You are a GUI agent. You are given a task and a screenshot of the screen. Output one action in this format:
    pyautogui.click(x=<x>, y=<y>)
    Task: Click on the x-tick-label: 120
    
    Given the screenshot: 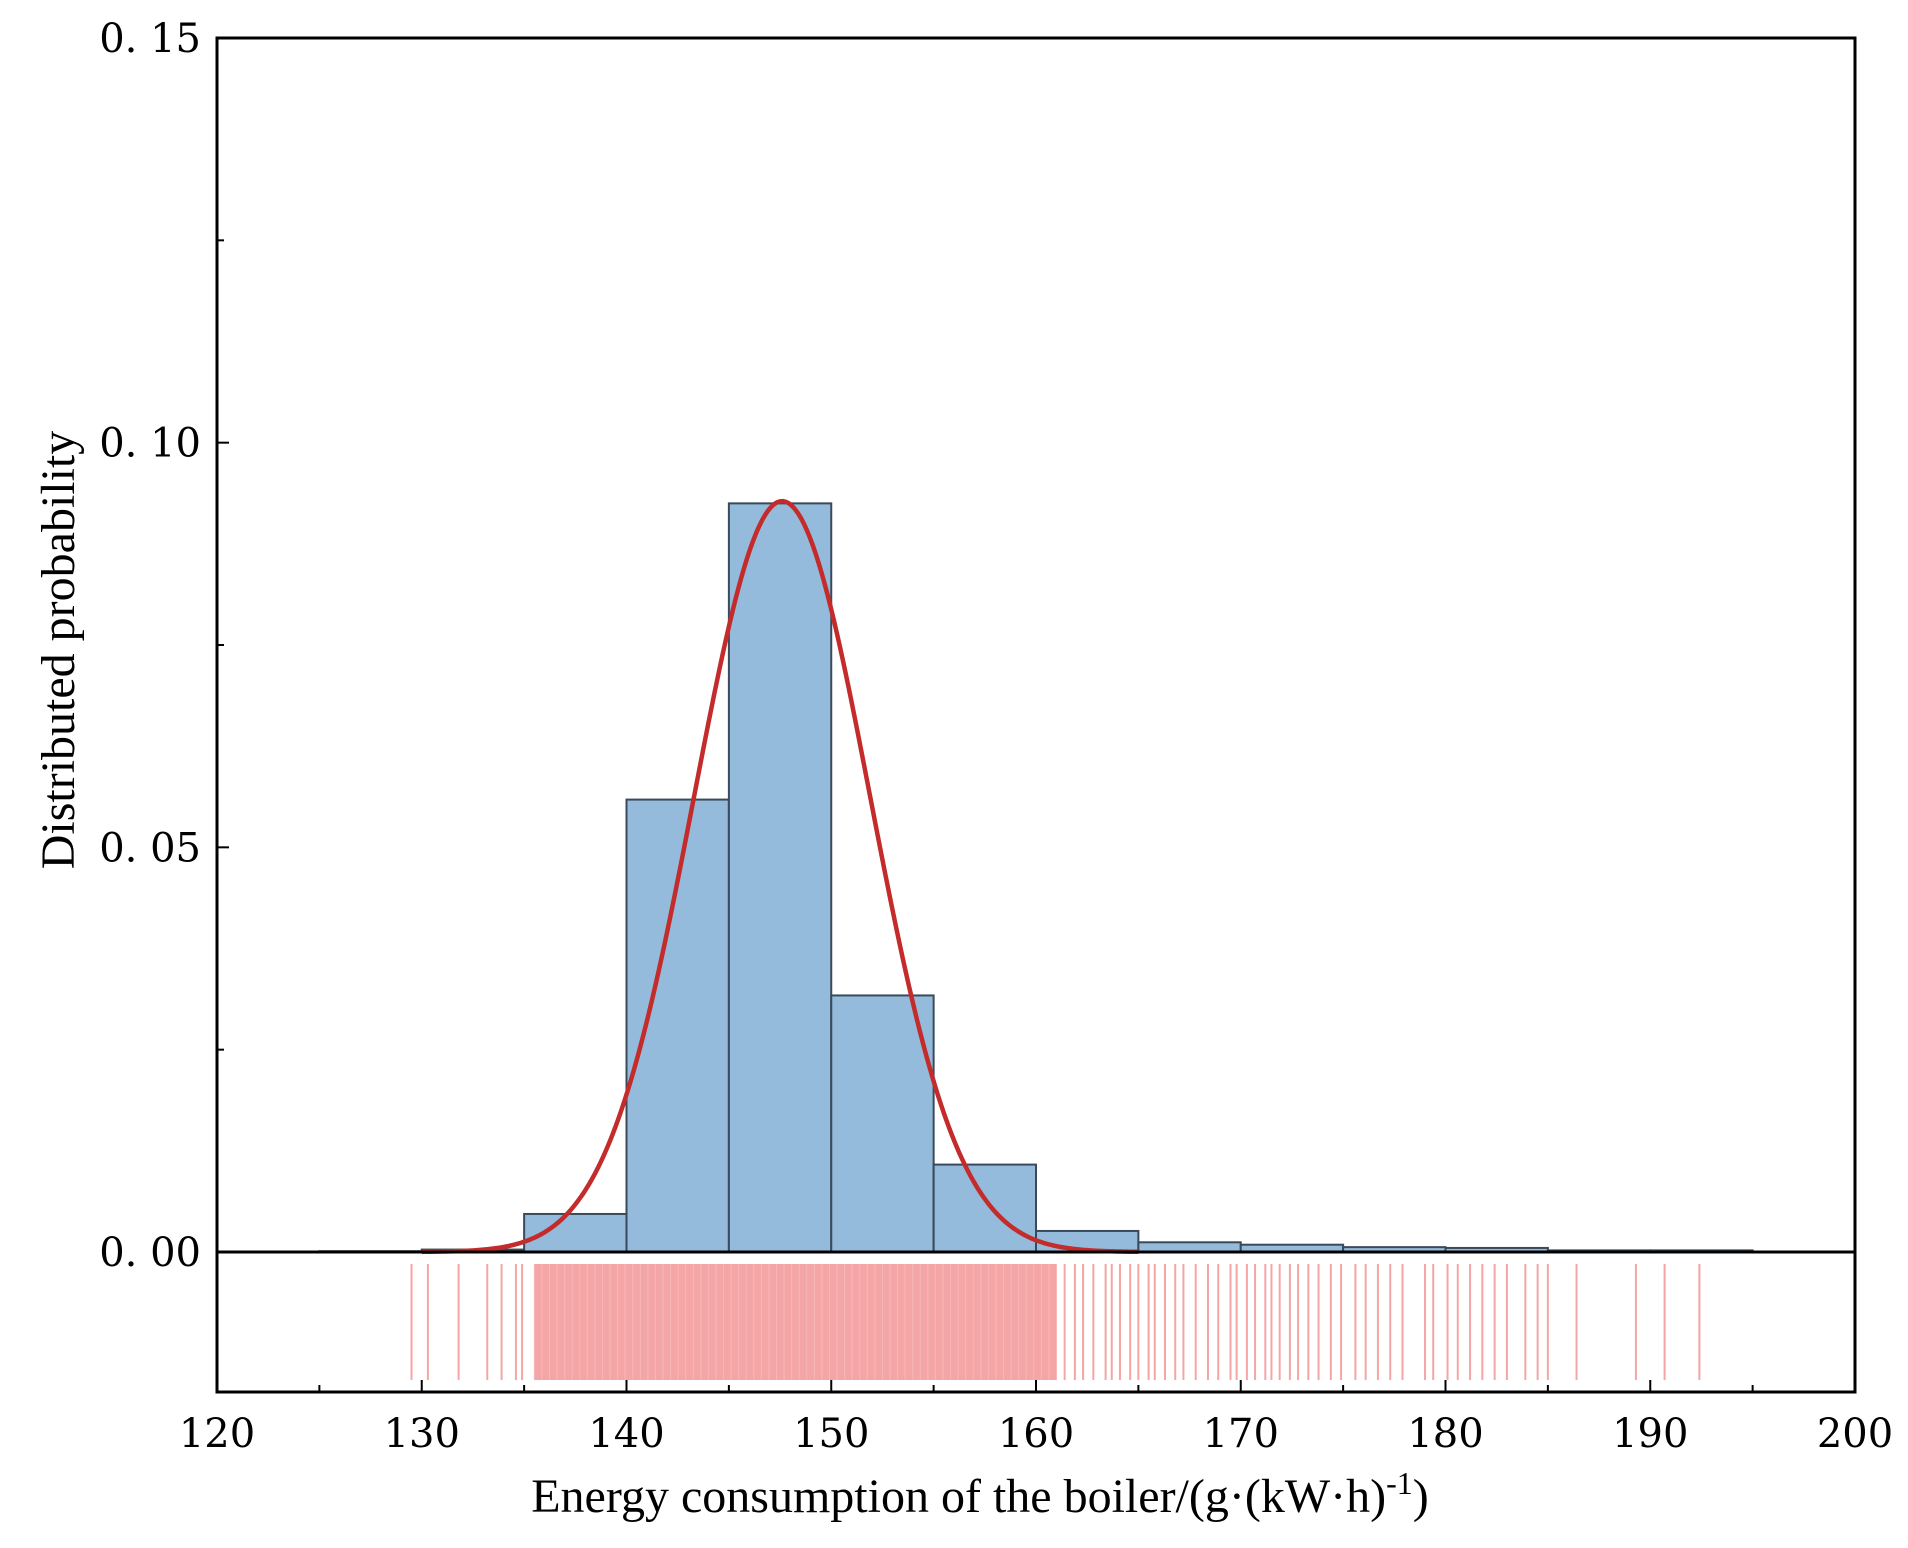 What is the action you would take?
    pyautogui.click(x=217, y=1434)
    